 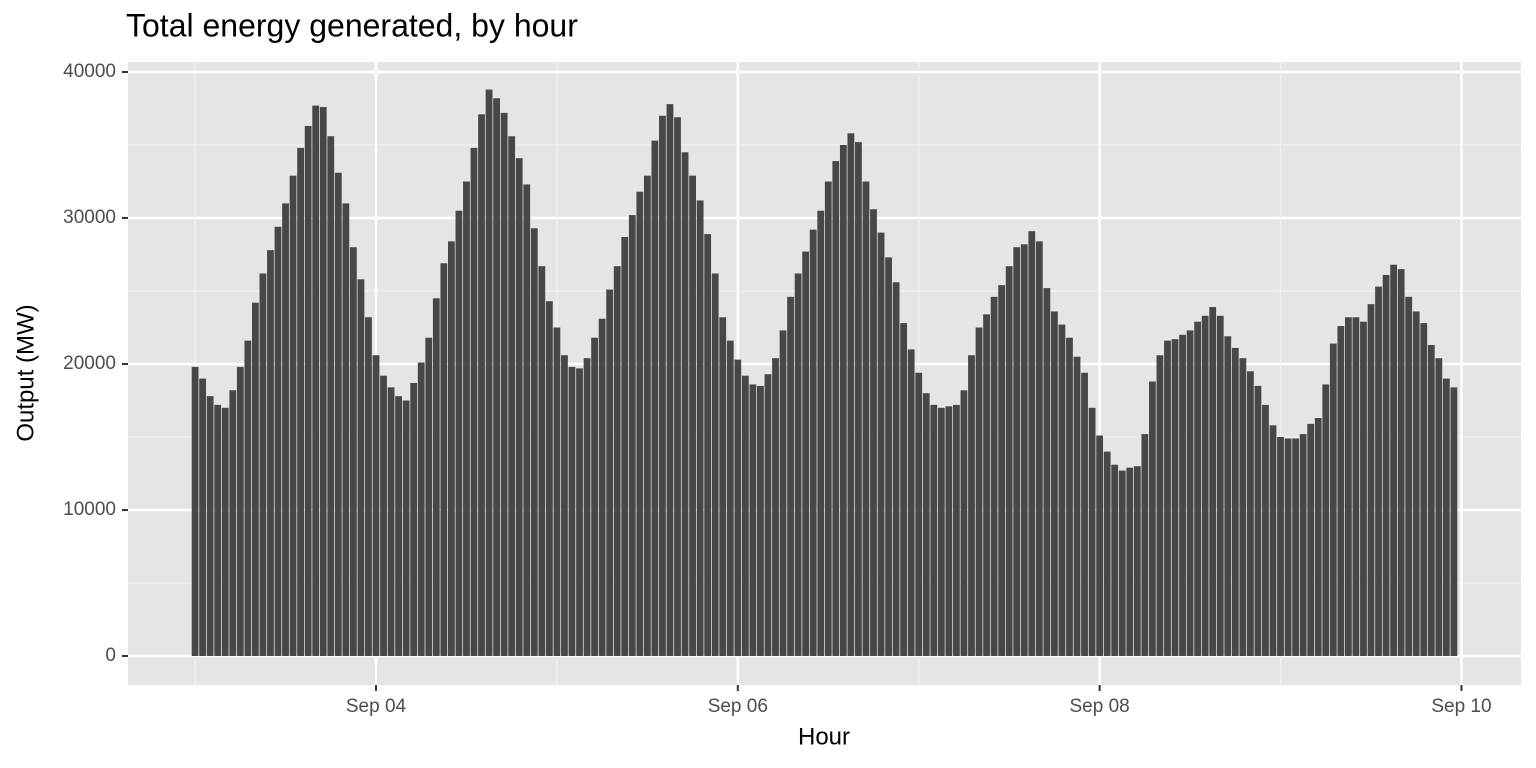 What do you see at coordinates (110, 655) in the screenshot?
I see `y-tick-label: 0` at bounding box center [110, 655].